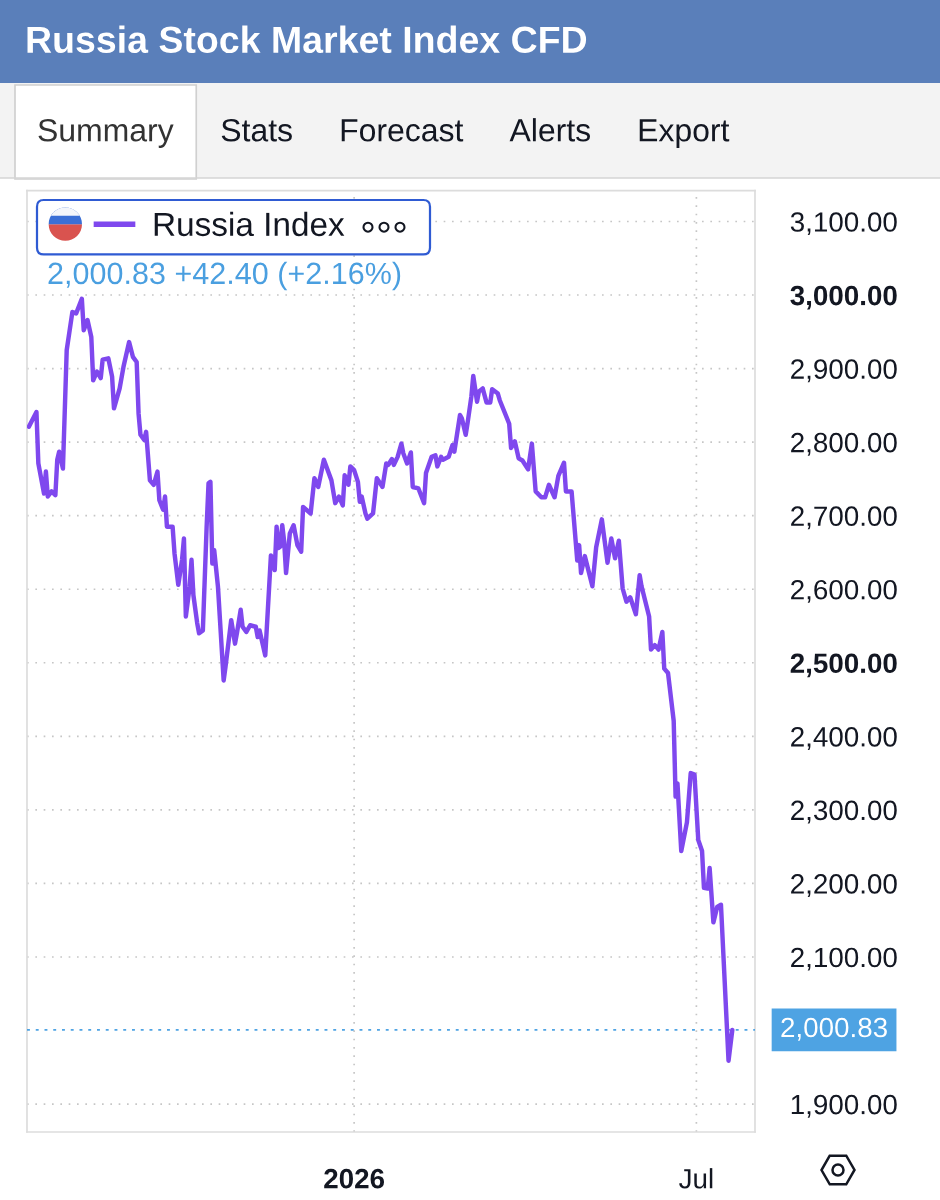  Describe the element at coordinates (249, 224) in the screenshot. I see `legend-label: Russia Index` at that location.